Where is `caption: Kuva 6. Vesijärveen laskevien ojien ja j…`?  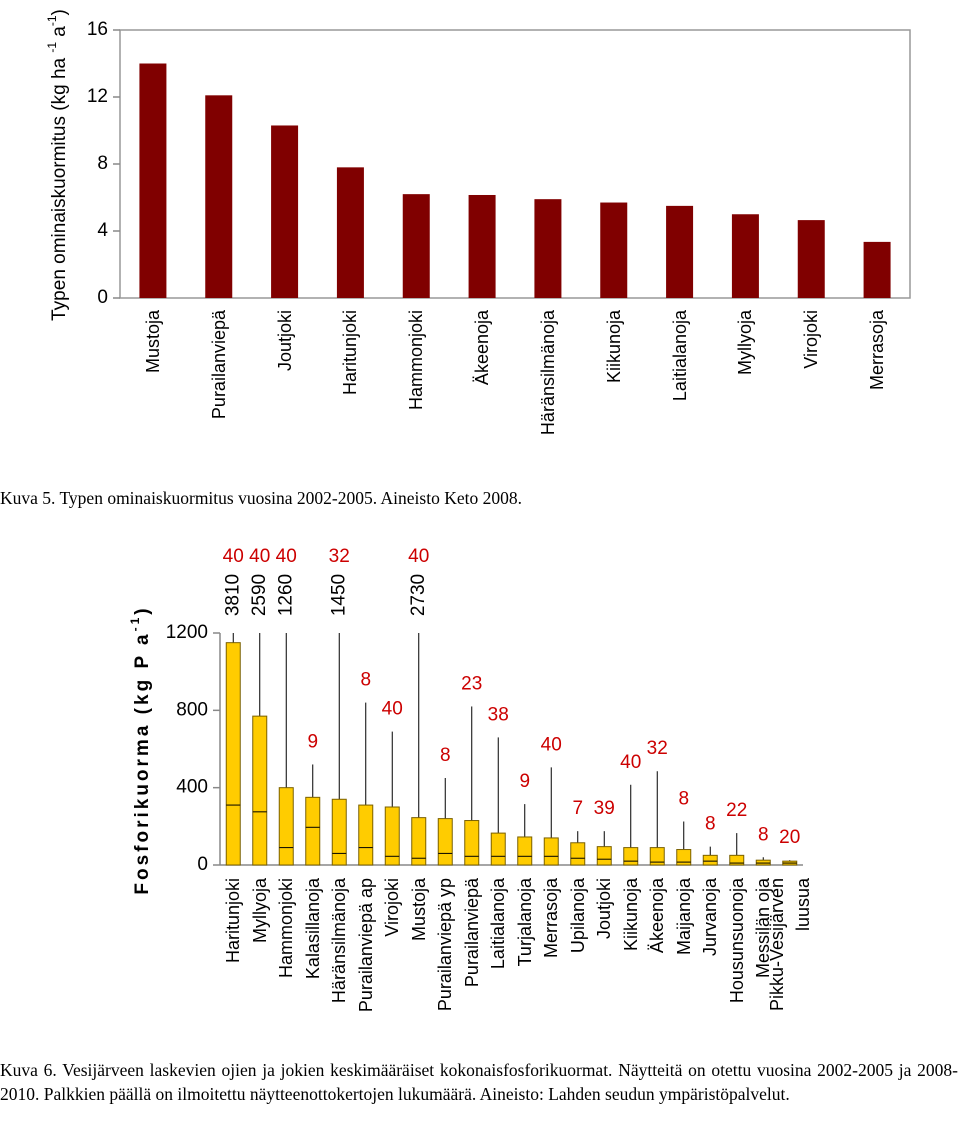 caption: Kuva 6. Vesijärveen laskevien ojien ja j… is located at coordinates (479, 1082).